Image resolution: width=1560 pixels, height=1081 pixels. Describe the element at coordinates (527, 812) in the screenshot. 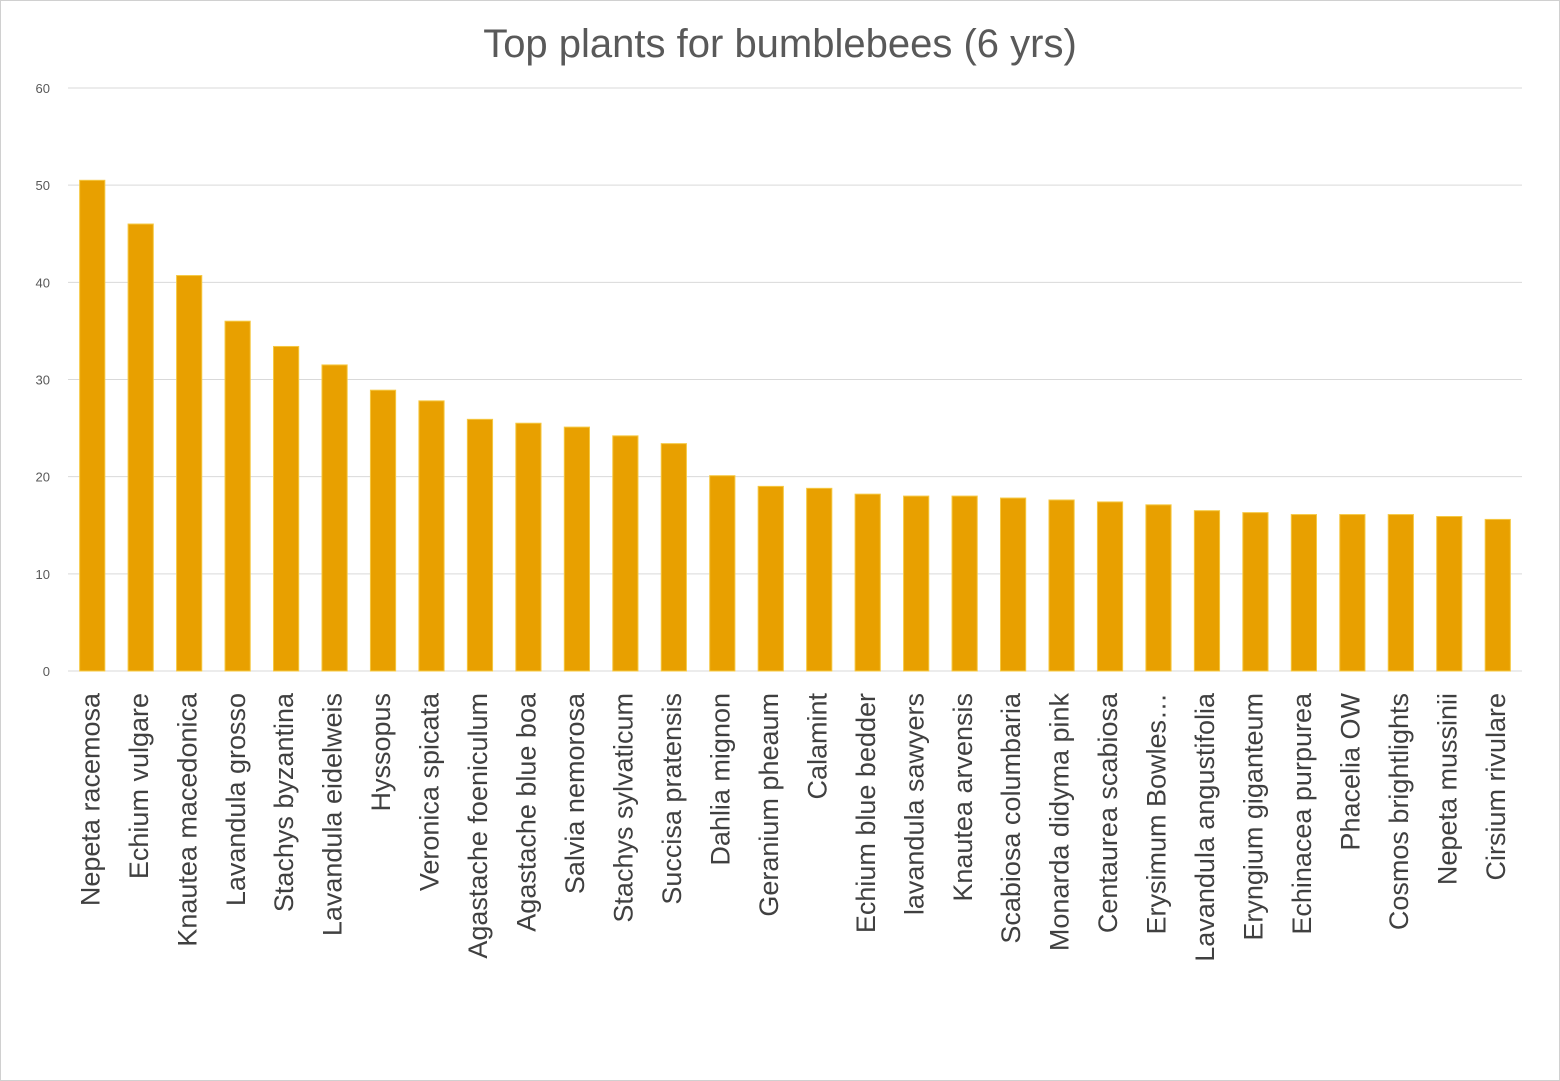

I see `x-tick-label: Agastache blue boa` at that location.